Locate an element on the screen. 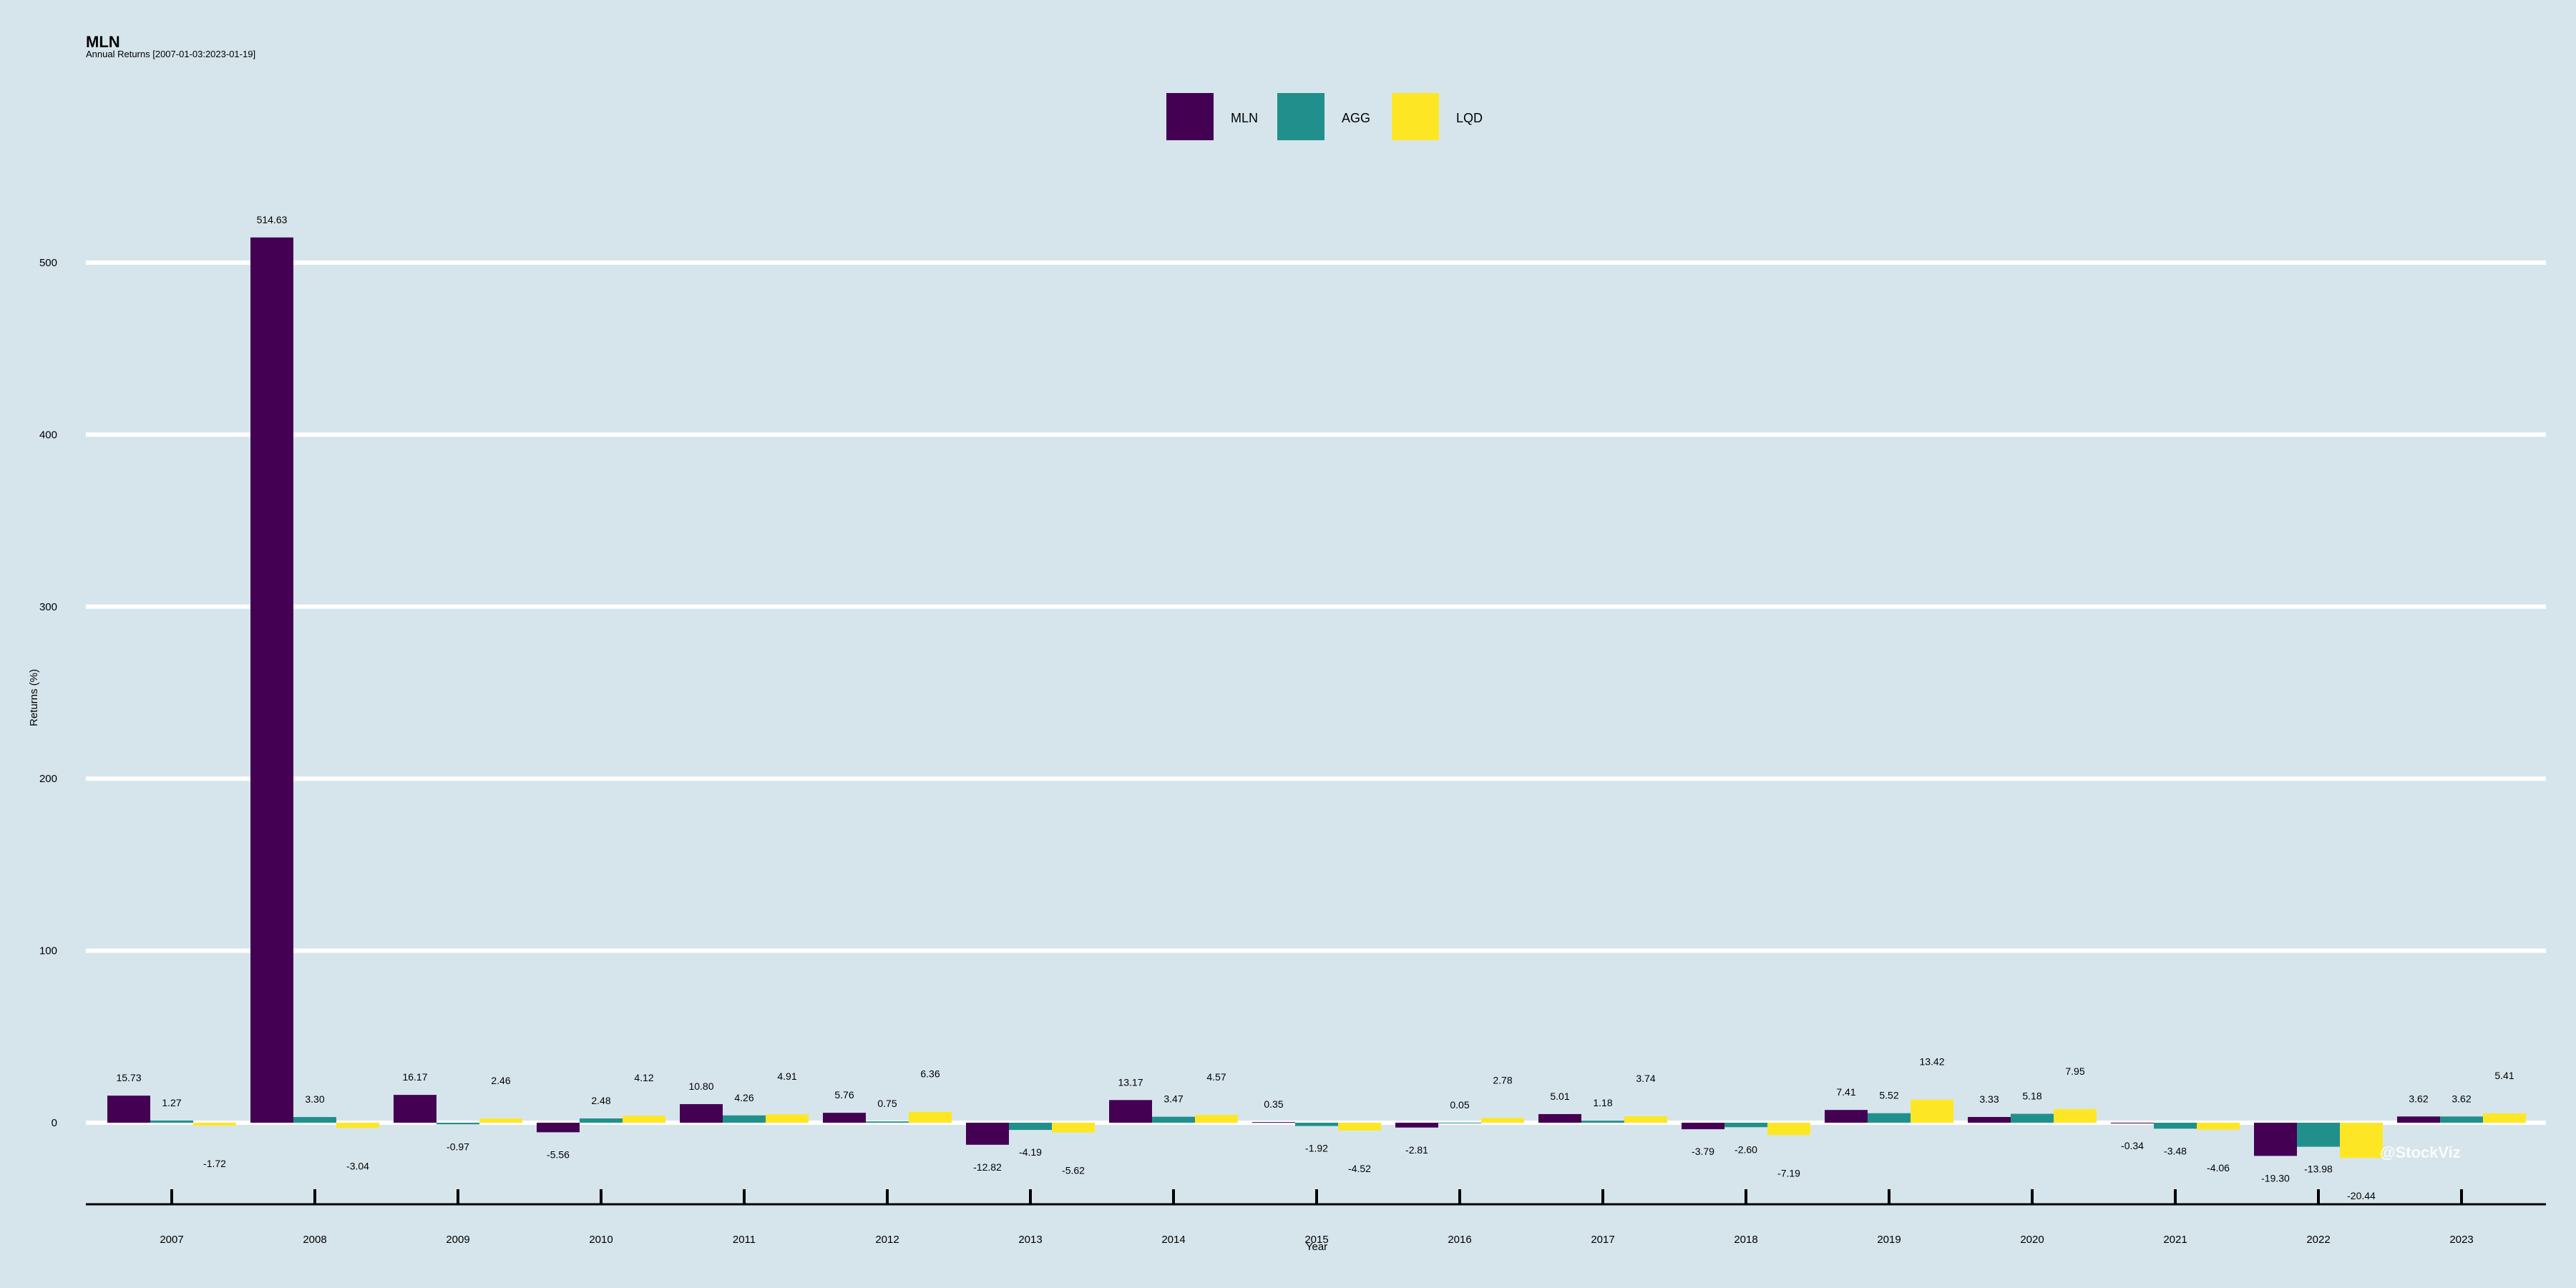 This screenshot has width=2576, height=1288. bar-mln-2019 is located at coordinates (1847, 1116).